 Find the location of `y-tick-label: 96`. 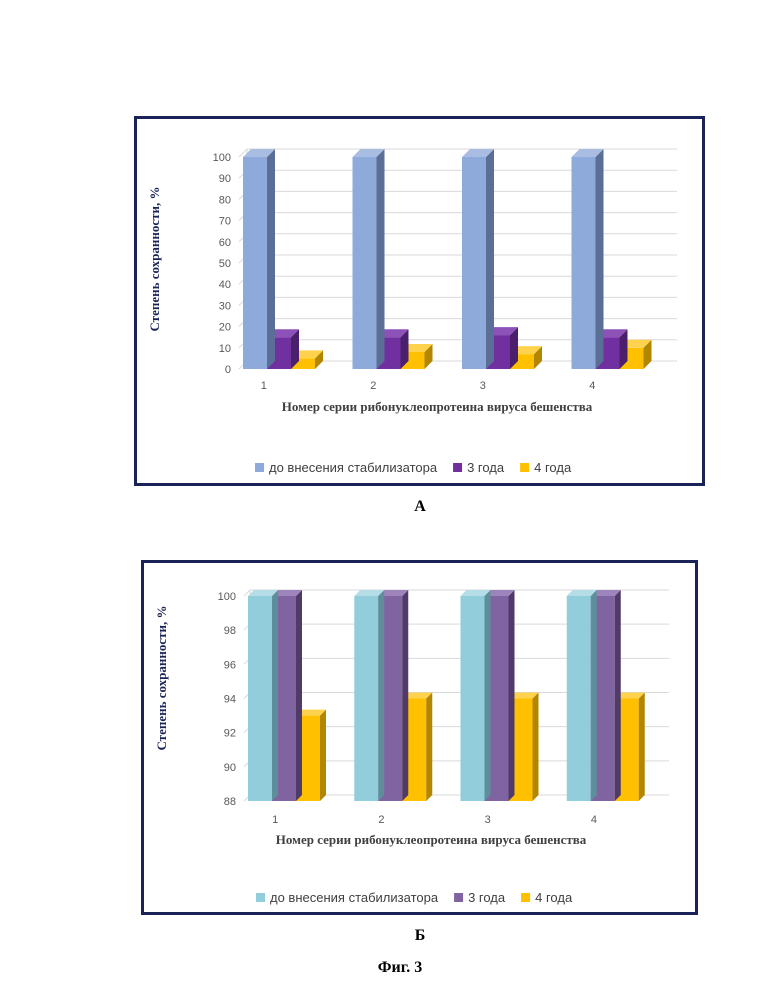

y-tick-label: 96 is located at coordinates (230, 665).